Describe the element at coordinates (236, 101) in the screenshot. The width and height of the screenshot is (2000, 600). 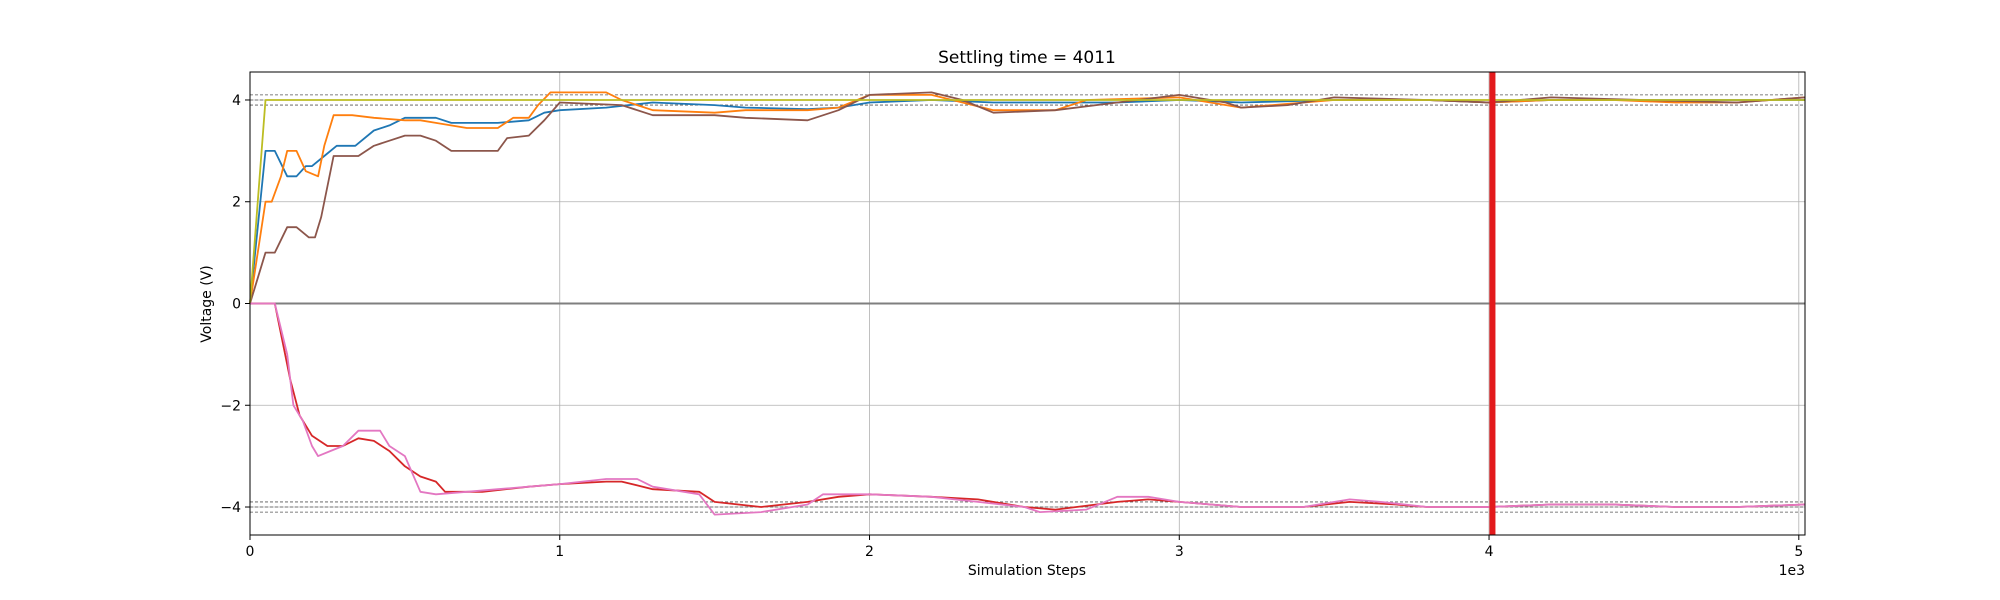
I see `y-tick-label: 4` at that location.